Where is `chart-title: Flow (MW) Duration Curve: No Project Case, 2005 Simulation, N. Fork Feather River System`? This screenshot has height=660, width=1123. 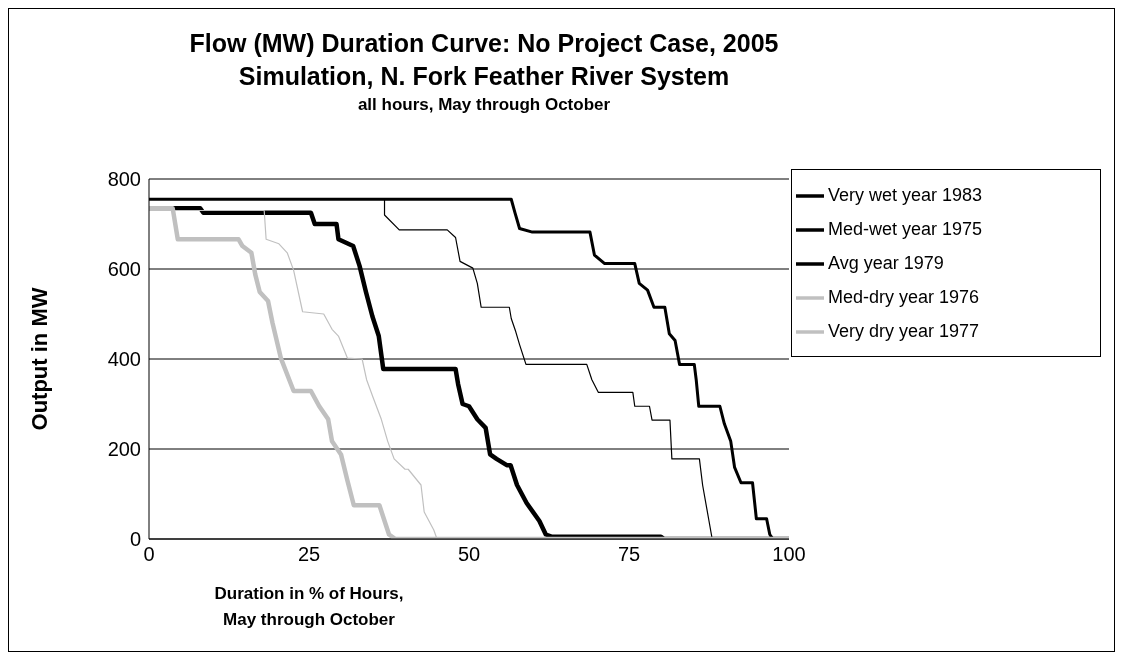
chart-title: Flow (MW) Duration Curve: No Project Case, 2005 Simulation, N. Fork Feather River System is located at coordinates (484, 60).